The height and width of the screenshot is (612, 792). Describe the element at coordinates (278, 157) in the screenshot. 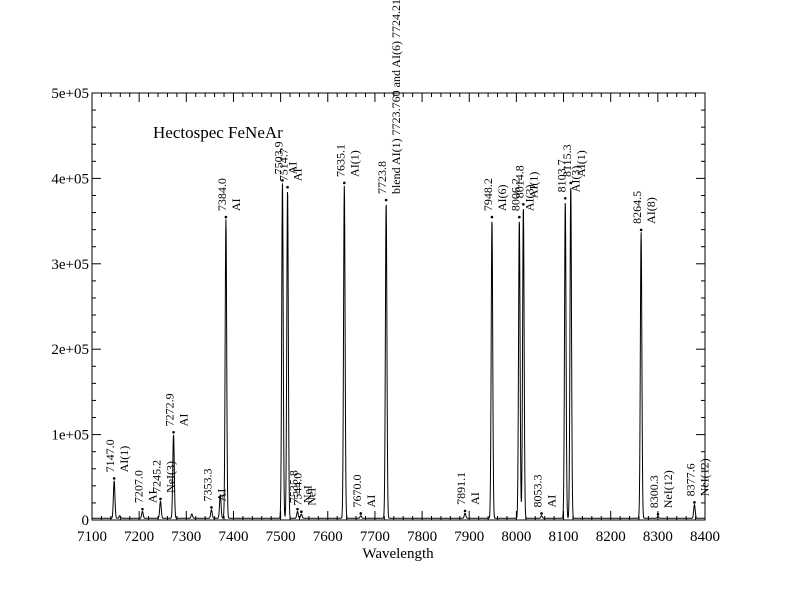

I see `annotation-wavelength: 7503.9` at that location.